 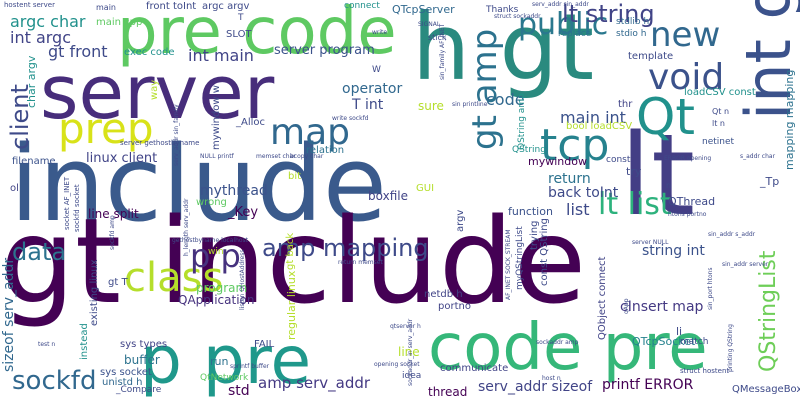 What do you see at coordinates (307, 156) in the screenshot?
I see `word-bcopy-char: bcopy char` at bounding box center [307, 156].